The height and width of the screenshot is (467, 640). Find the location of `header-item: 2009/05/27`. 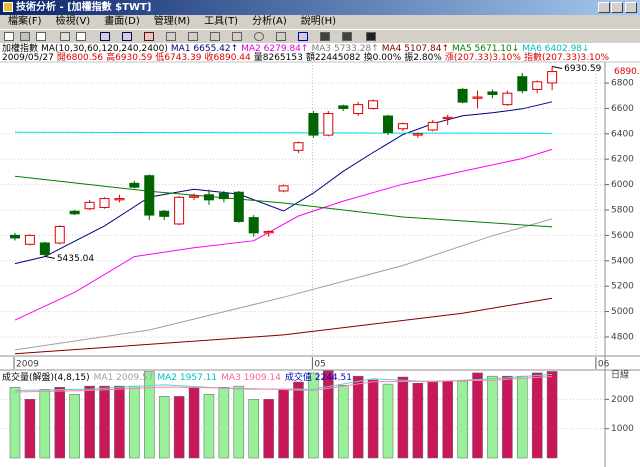

header-item: 2009/05/27 is located at coordinates (28, 58).